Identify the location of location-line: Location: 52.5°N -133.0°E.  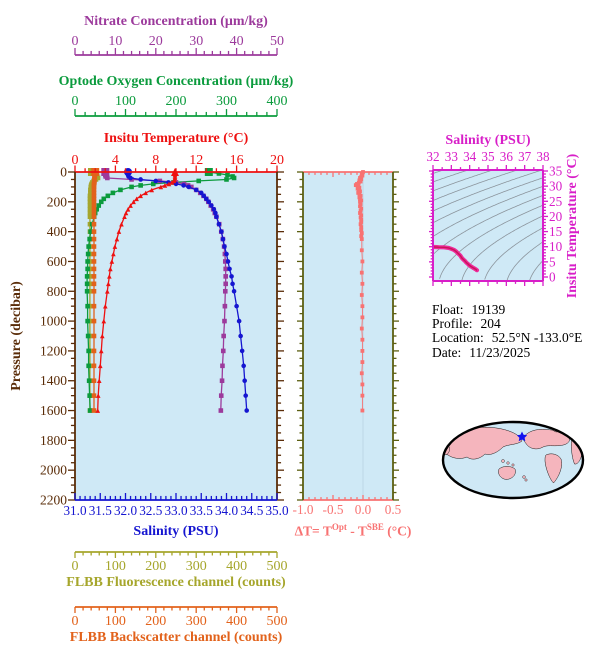
(507, 338).